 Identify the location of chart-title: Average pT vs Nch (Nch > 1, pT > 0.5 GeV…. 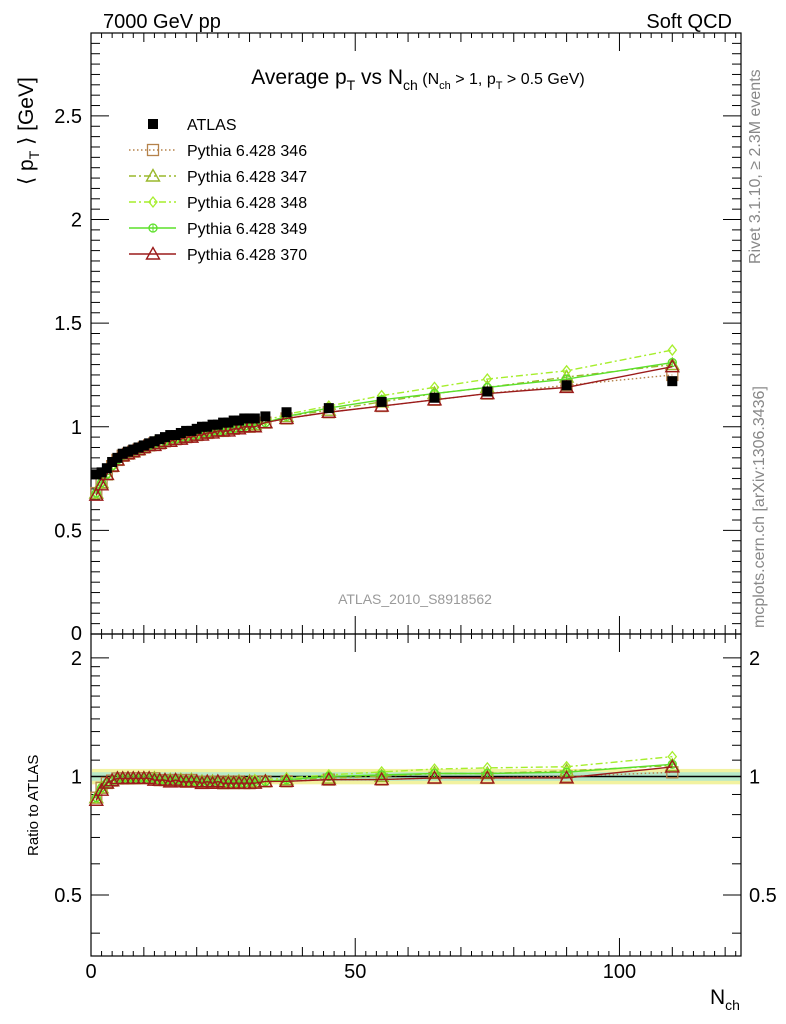
(417, 79).